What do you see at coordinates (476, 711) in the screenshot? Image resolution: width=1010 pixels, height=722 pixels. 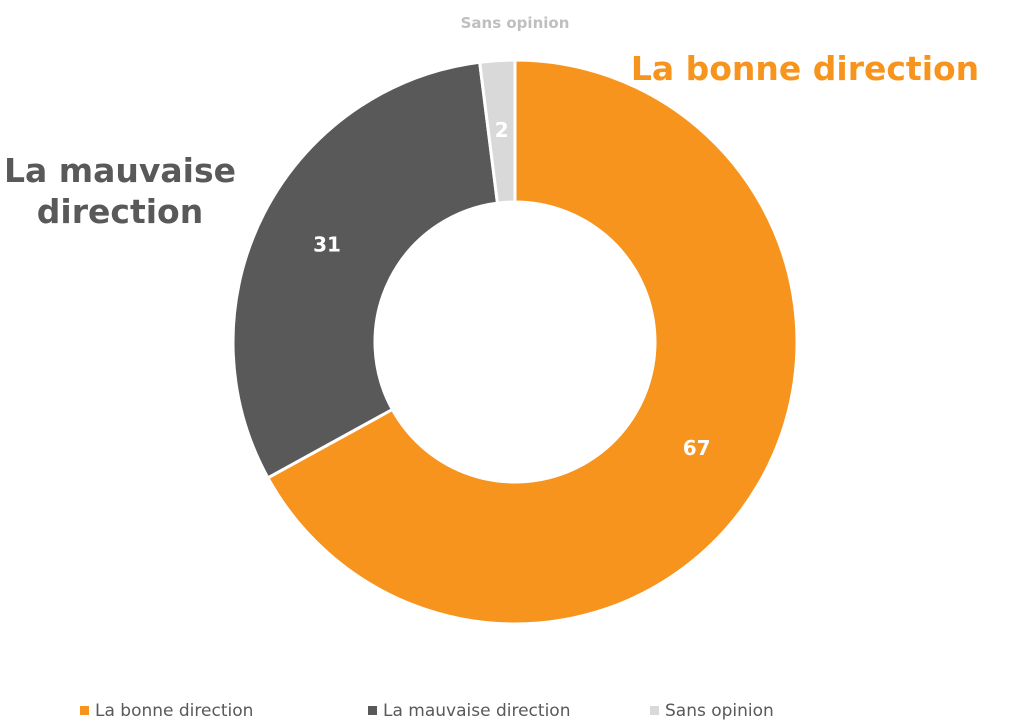 I see `legend-label: La mauvaise direction` at bounding box center [476, 711].